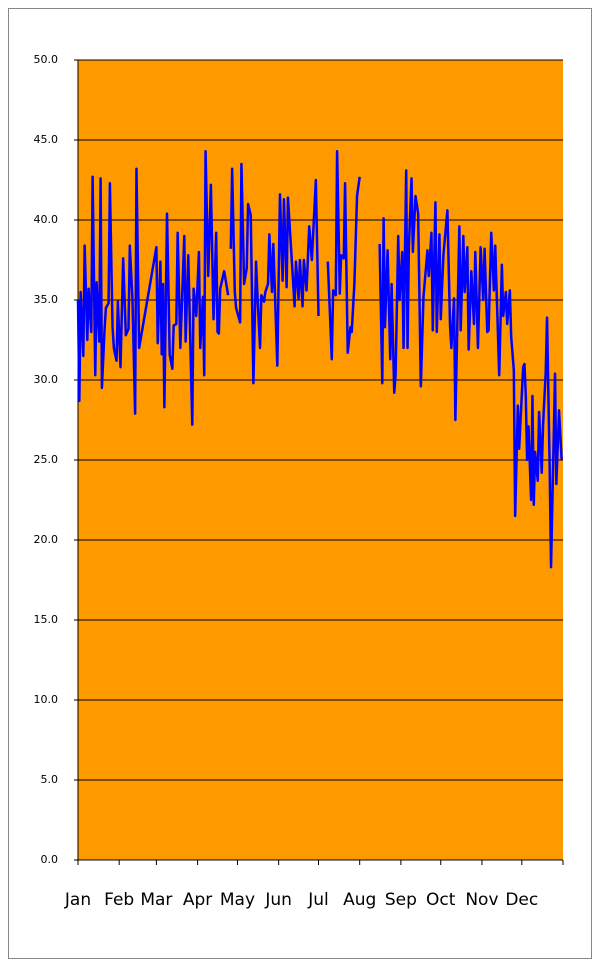  I want to click on y-tick-label: 20.0, so click(46, 539).